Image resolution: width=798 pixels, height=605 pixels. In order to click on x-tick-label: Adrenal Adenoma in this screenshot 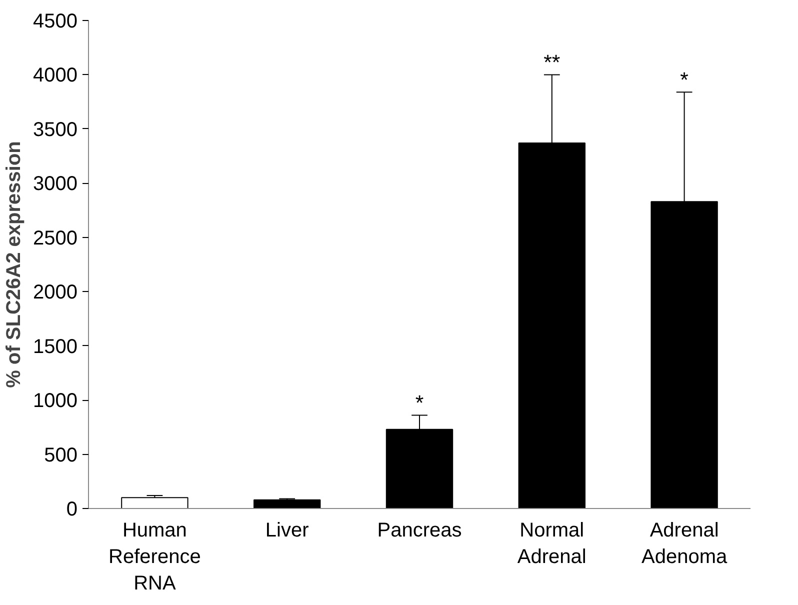, I will do `click(684, 544)`.